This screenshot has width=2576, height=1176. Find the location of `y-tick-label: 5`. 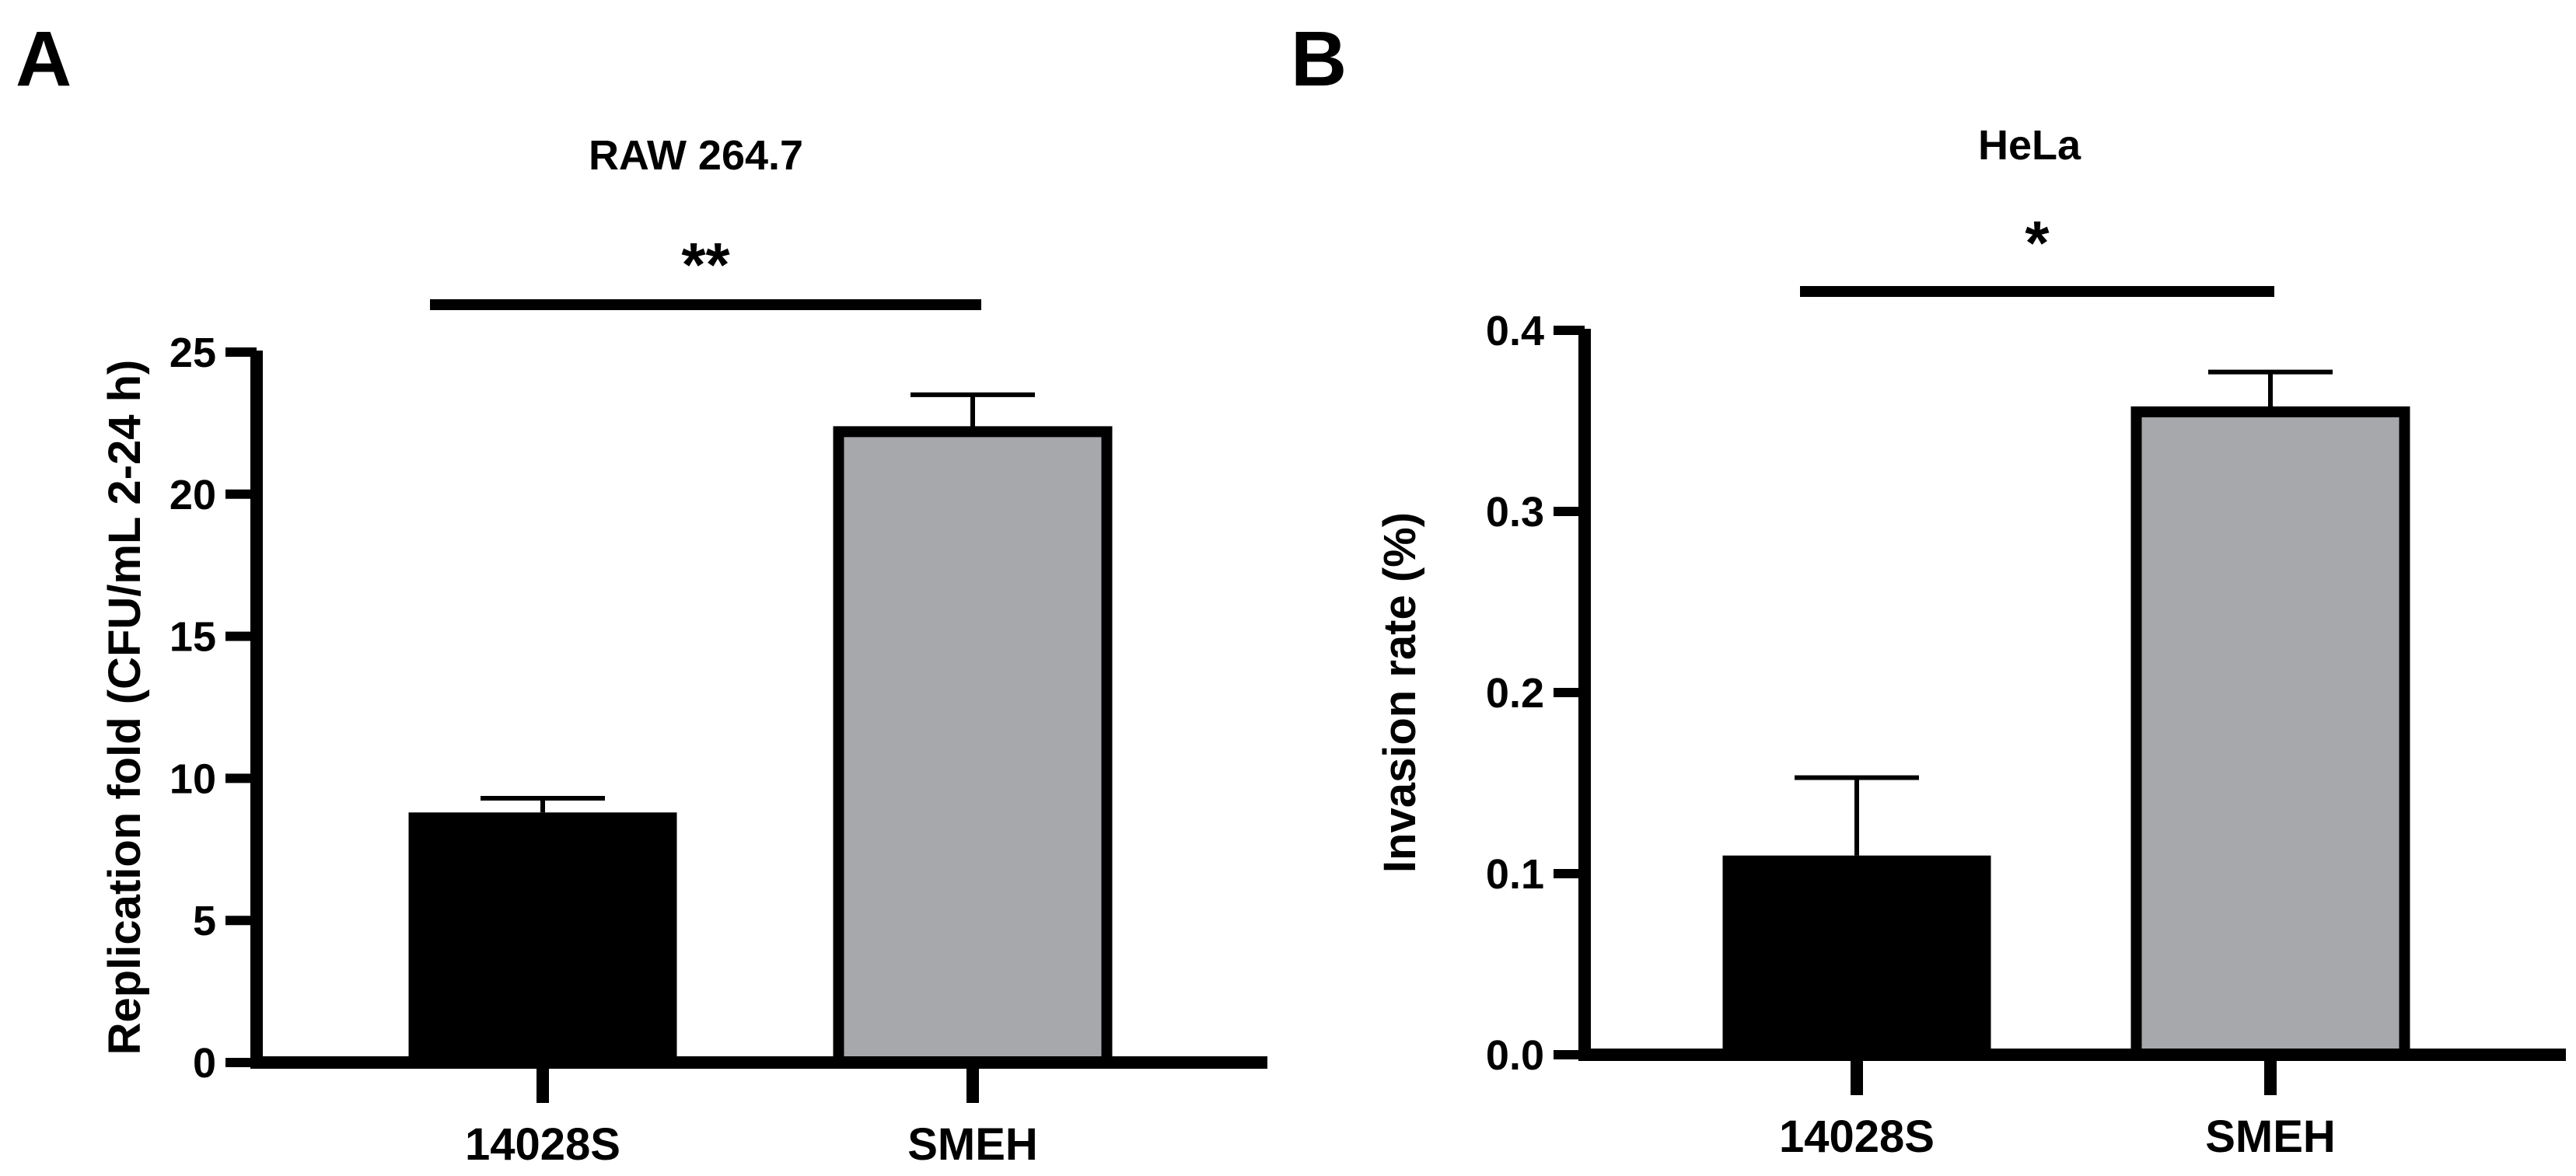

y-tick-label: 5 is located at coordinates (204, 921).